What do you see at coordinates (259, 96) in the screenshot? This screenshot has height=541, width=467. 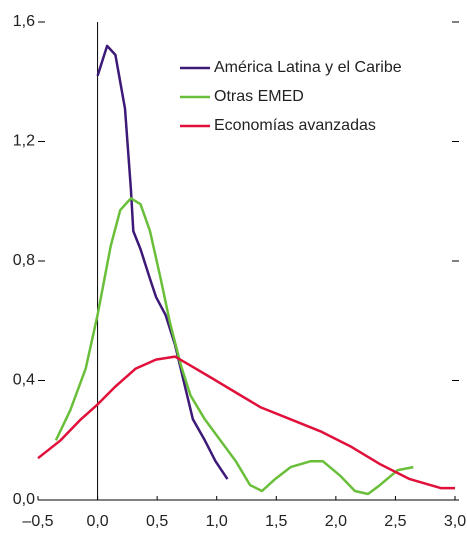 I see `legend-label: Otras EMED` at bounding box center [259, 96].